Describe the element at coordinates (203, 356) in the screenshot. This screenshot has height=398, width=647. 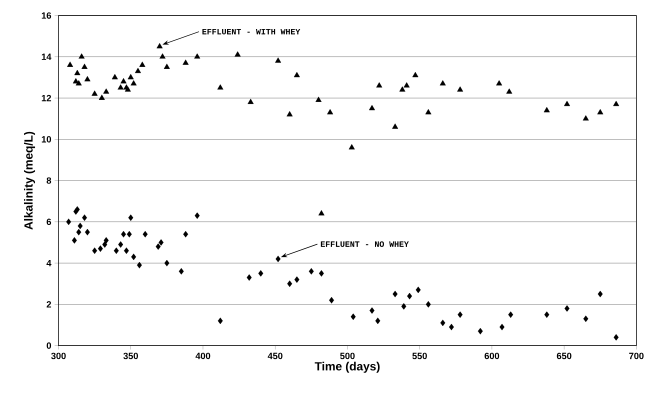
I see `x-tick-label: 400` at that location.